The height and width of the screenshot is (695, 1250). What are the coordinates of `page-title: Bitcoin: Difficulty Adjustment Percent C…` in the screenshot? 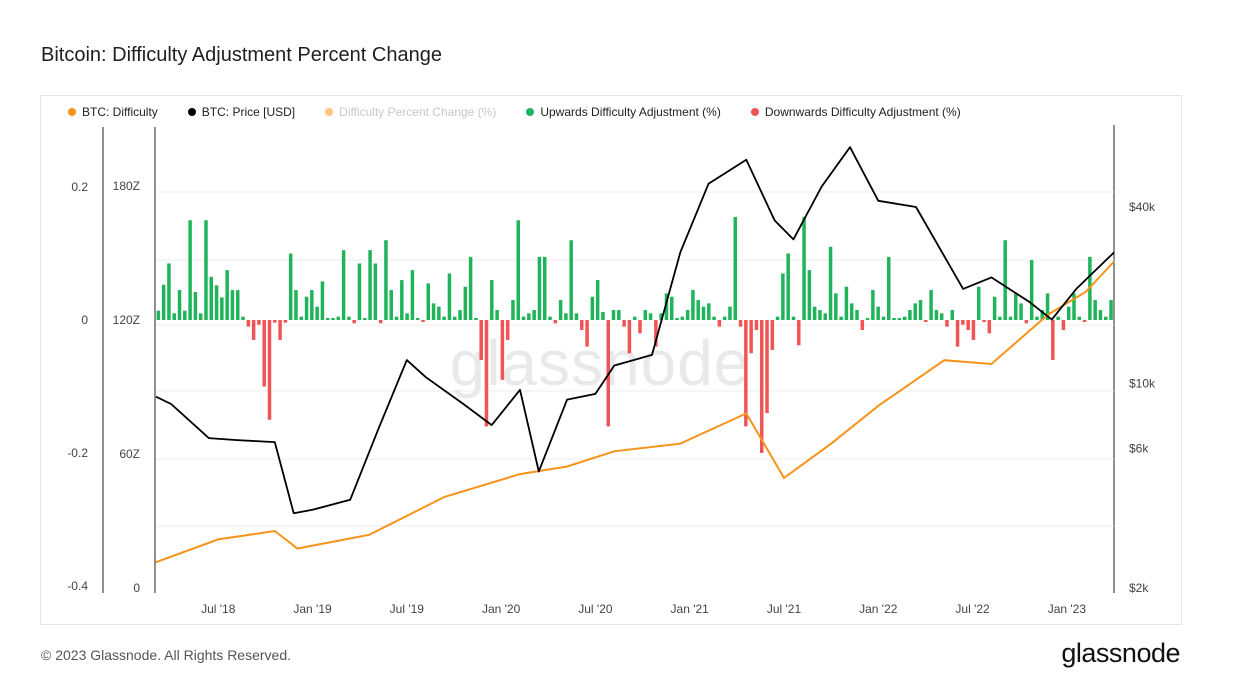 It's located at (241, 55).